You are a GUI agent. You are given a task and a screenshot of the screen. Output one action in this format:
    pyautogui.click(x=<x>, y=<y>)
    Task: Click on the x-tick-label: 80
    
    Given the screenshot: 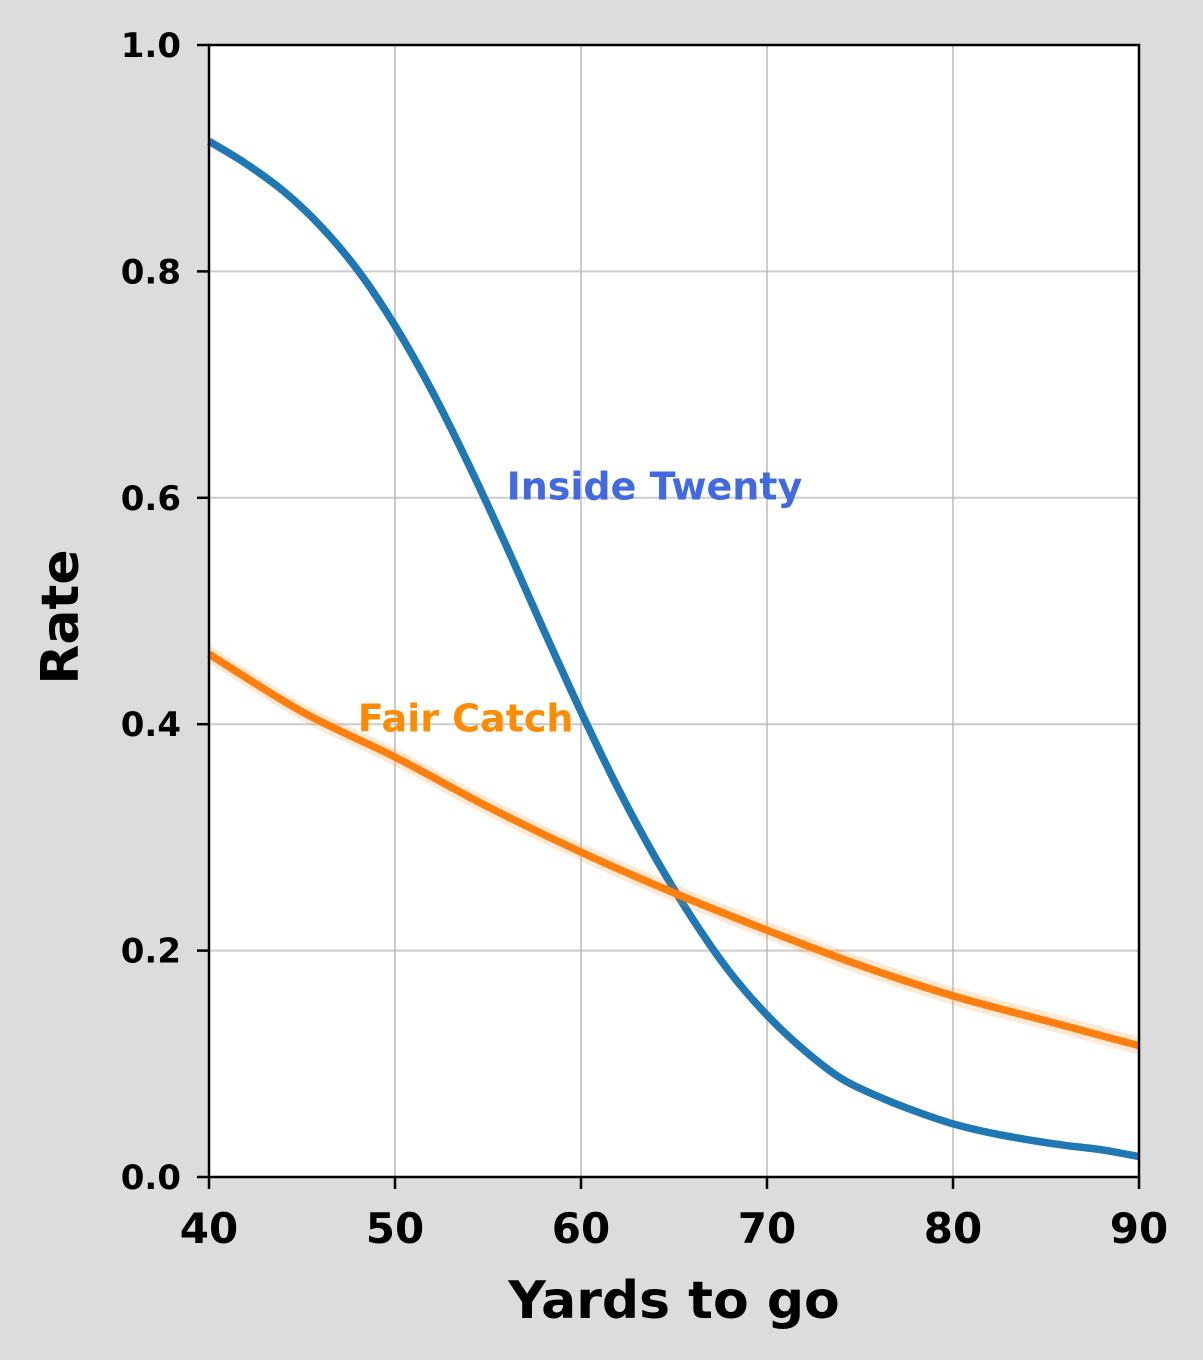 What is the action you would take?
    pyautogui.click(x=953, y=1228)
    